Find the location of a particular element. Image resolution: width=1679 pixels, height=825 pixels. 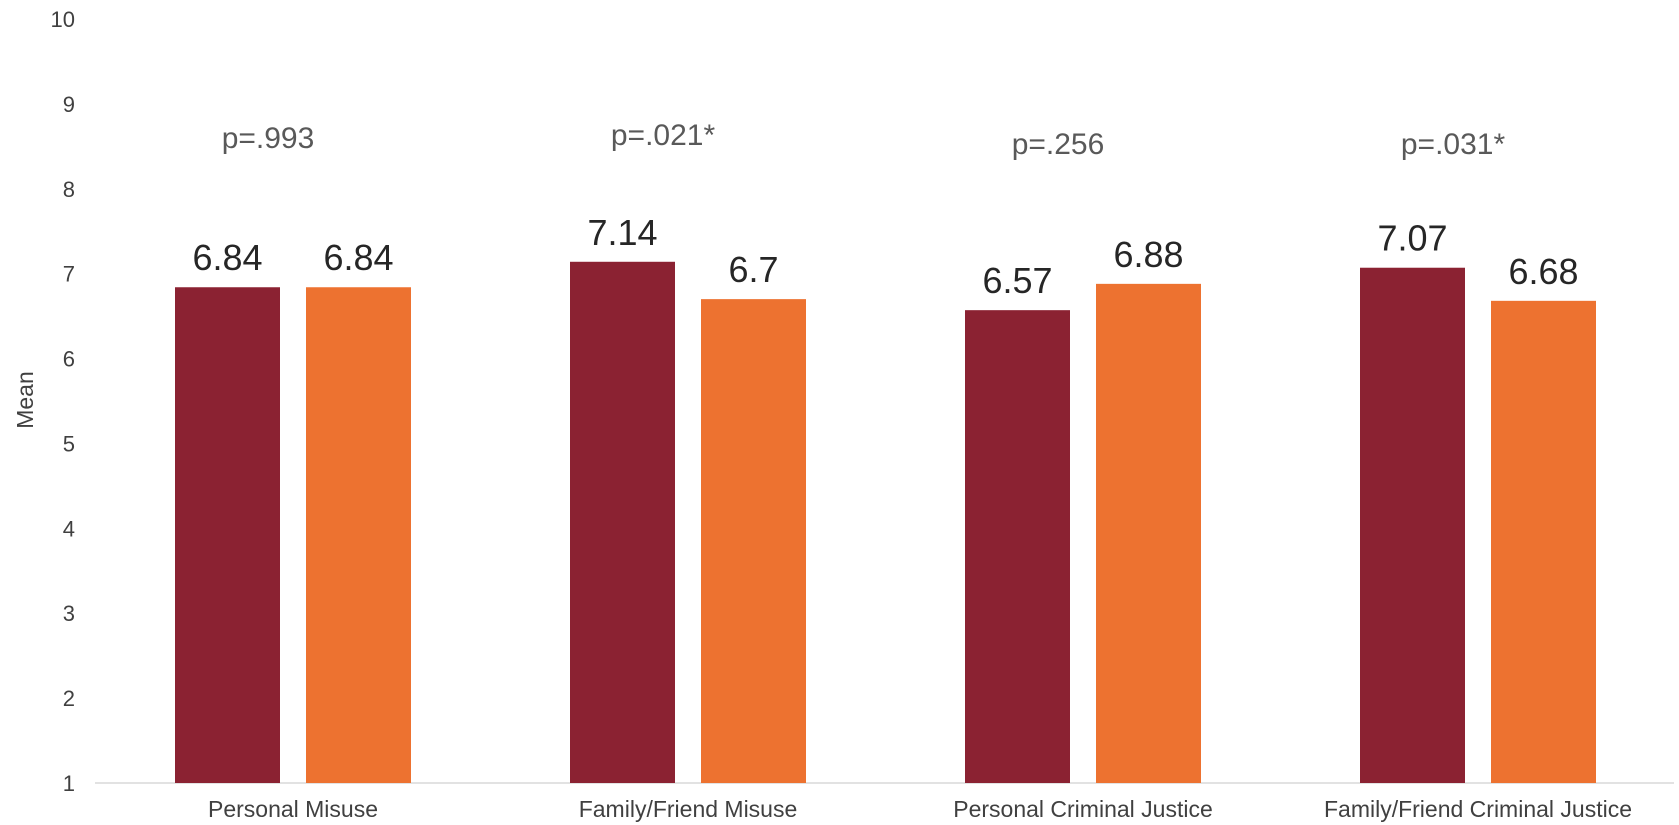

data-labels-group: 6.84 7.14 6.57 7.07 6.84 6.7 6.88 6.68 is located at coordinates (885, 256).